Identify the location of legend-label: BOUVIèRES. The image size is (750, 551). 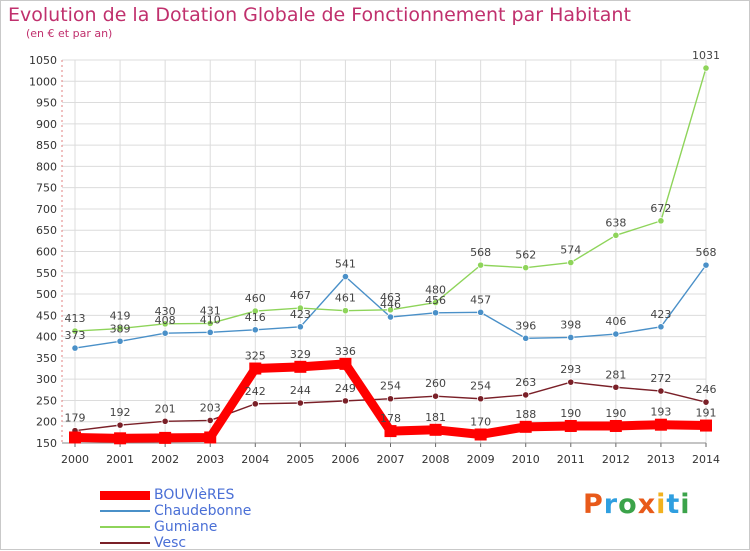
(194, 495).